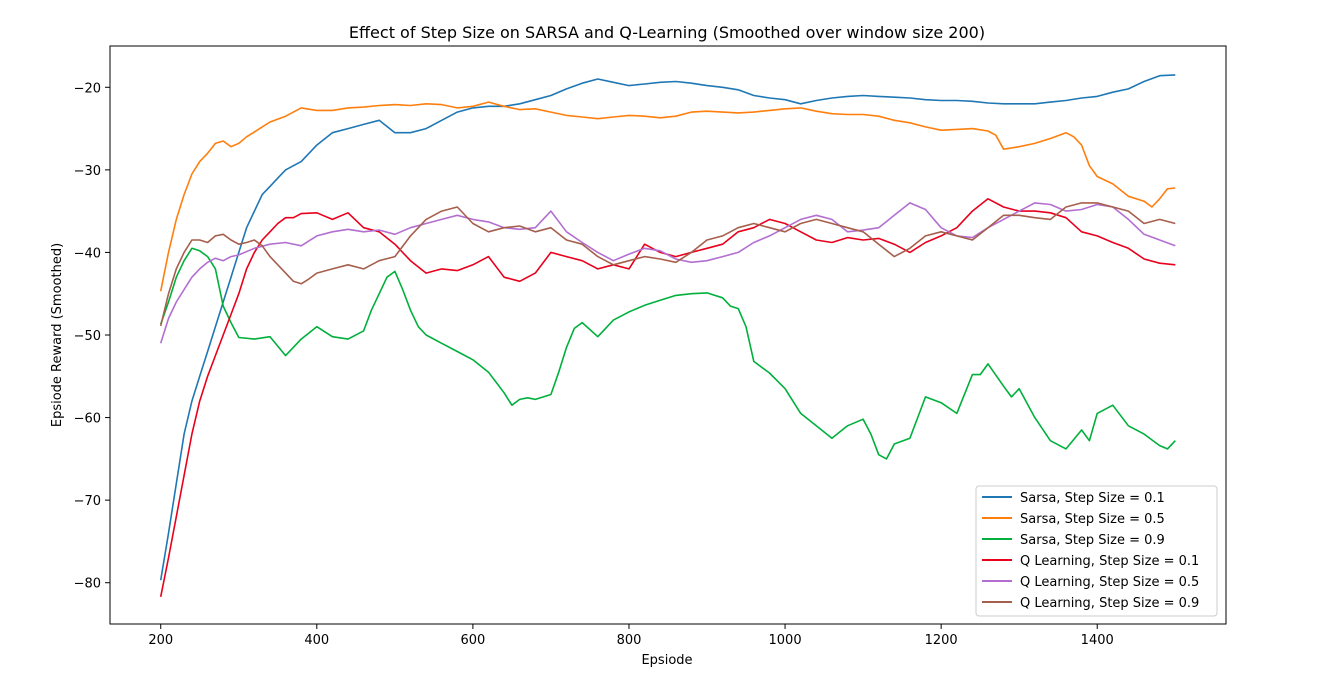 The image size is (1331, 692). I want to click on legend-box, so click(1096, 551).